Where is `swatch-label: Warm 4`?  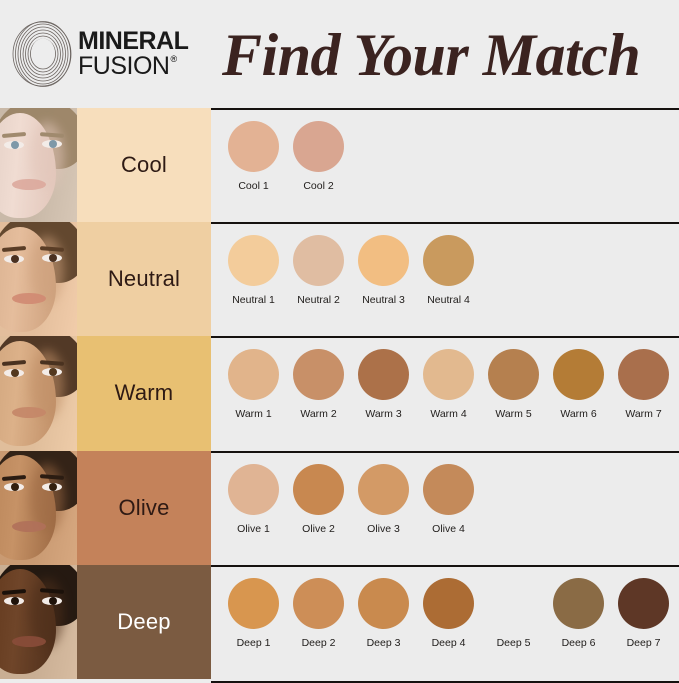 swatch-label: Warm 4 is located at coordinates (448, 414).